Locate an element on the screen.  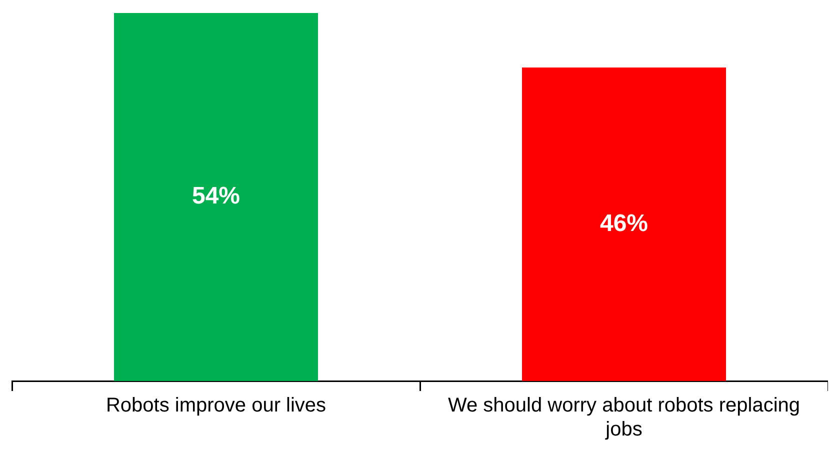
x-tick-label: We should worry about robots replacing jobs is located at coordinates (624, 417).